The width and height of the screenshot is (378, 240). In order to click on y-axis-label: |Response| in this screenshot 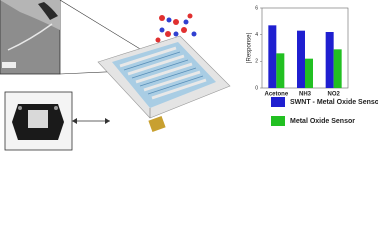, I will do `click(250, 47)`.